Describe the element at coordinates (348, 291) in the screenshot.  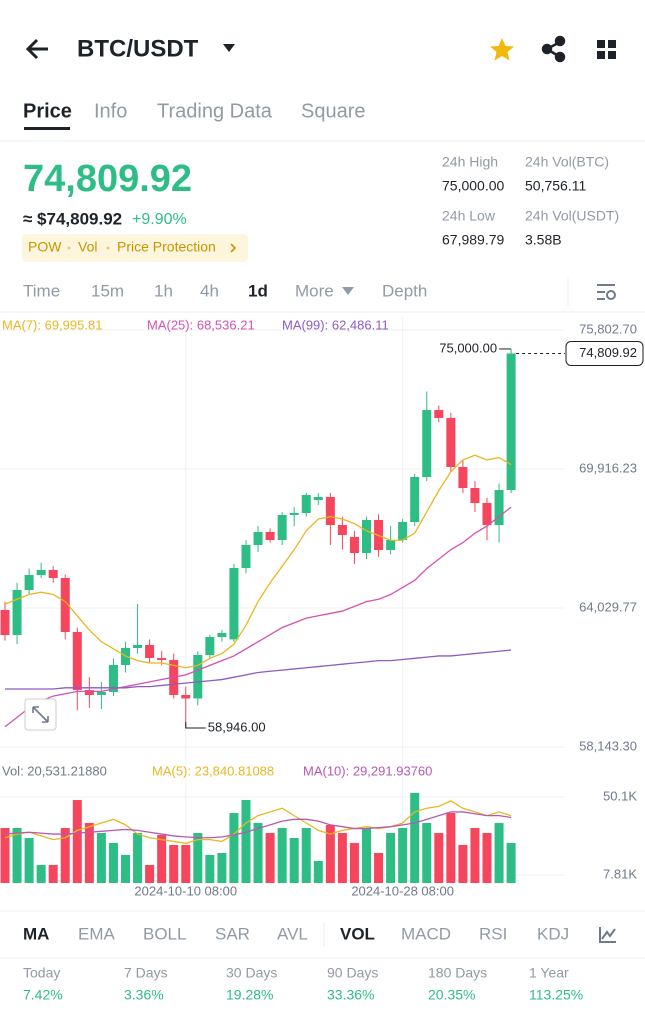
I see `more-caret` at that location.